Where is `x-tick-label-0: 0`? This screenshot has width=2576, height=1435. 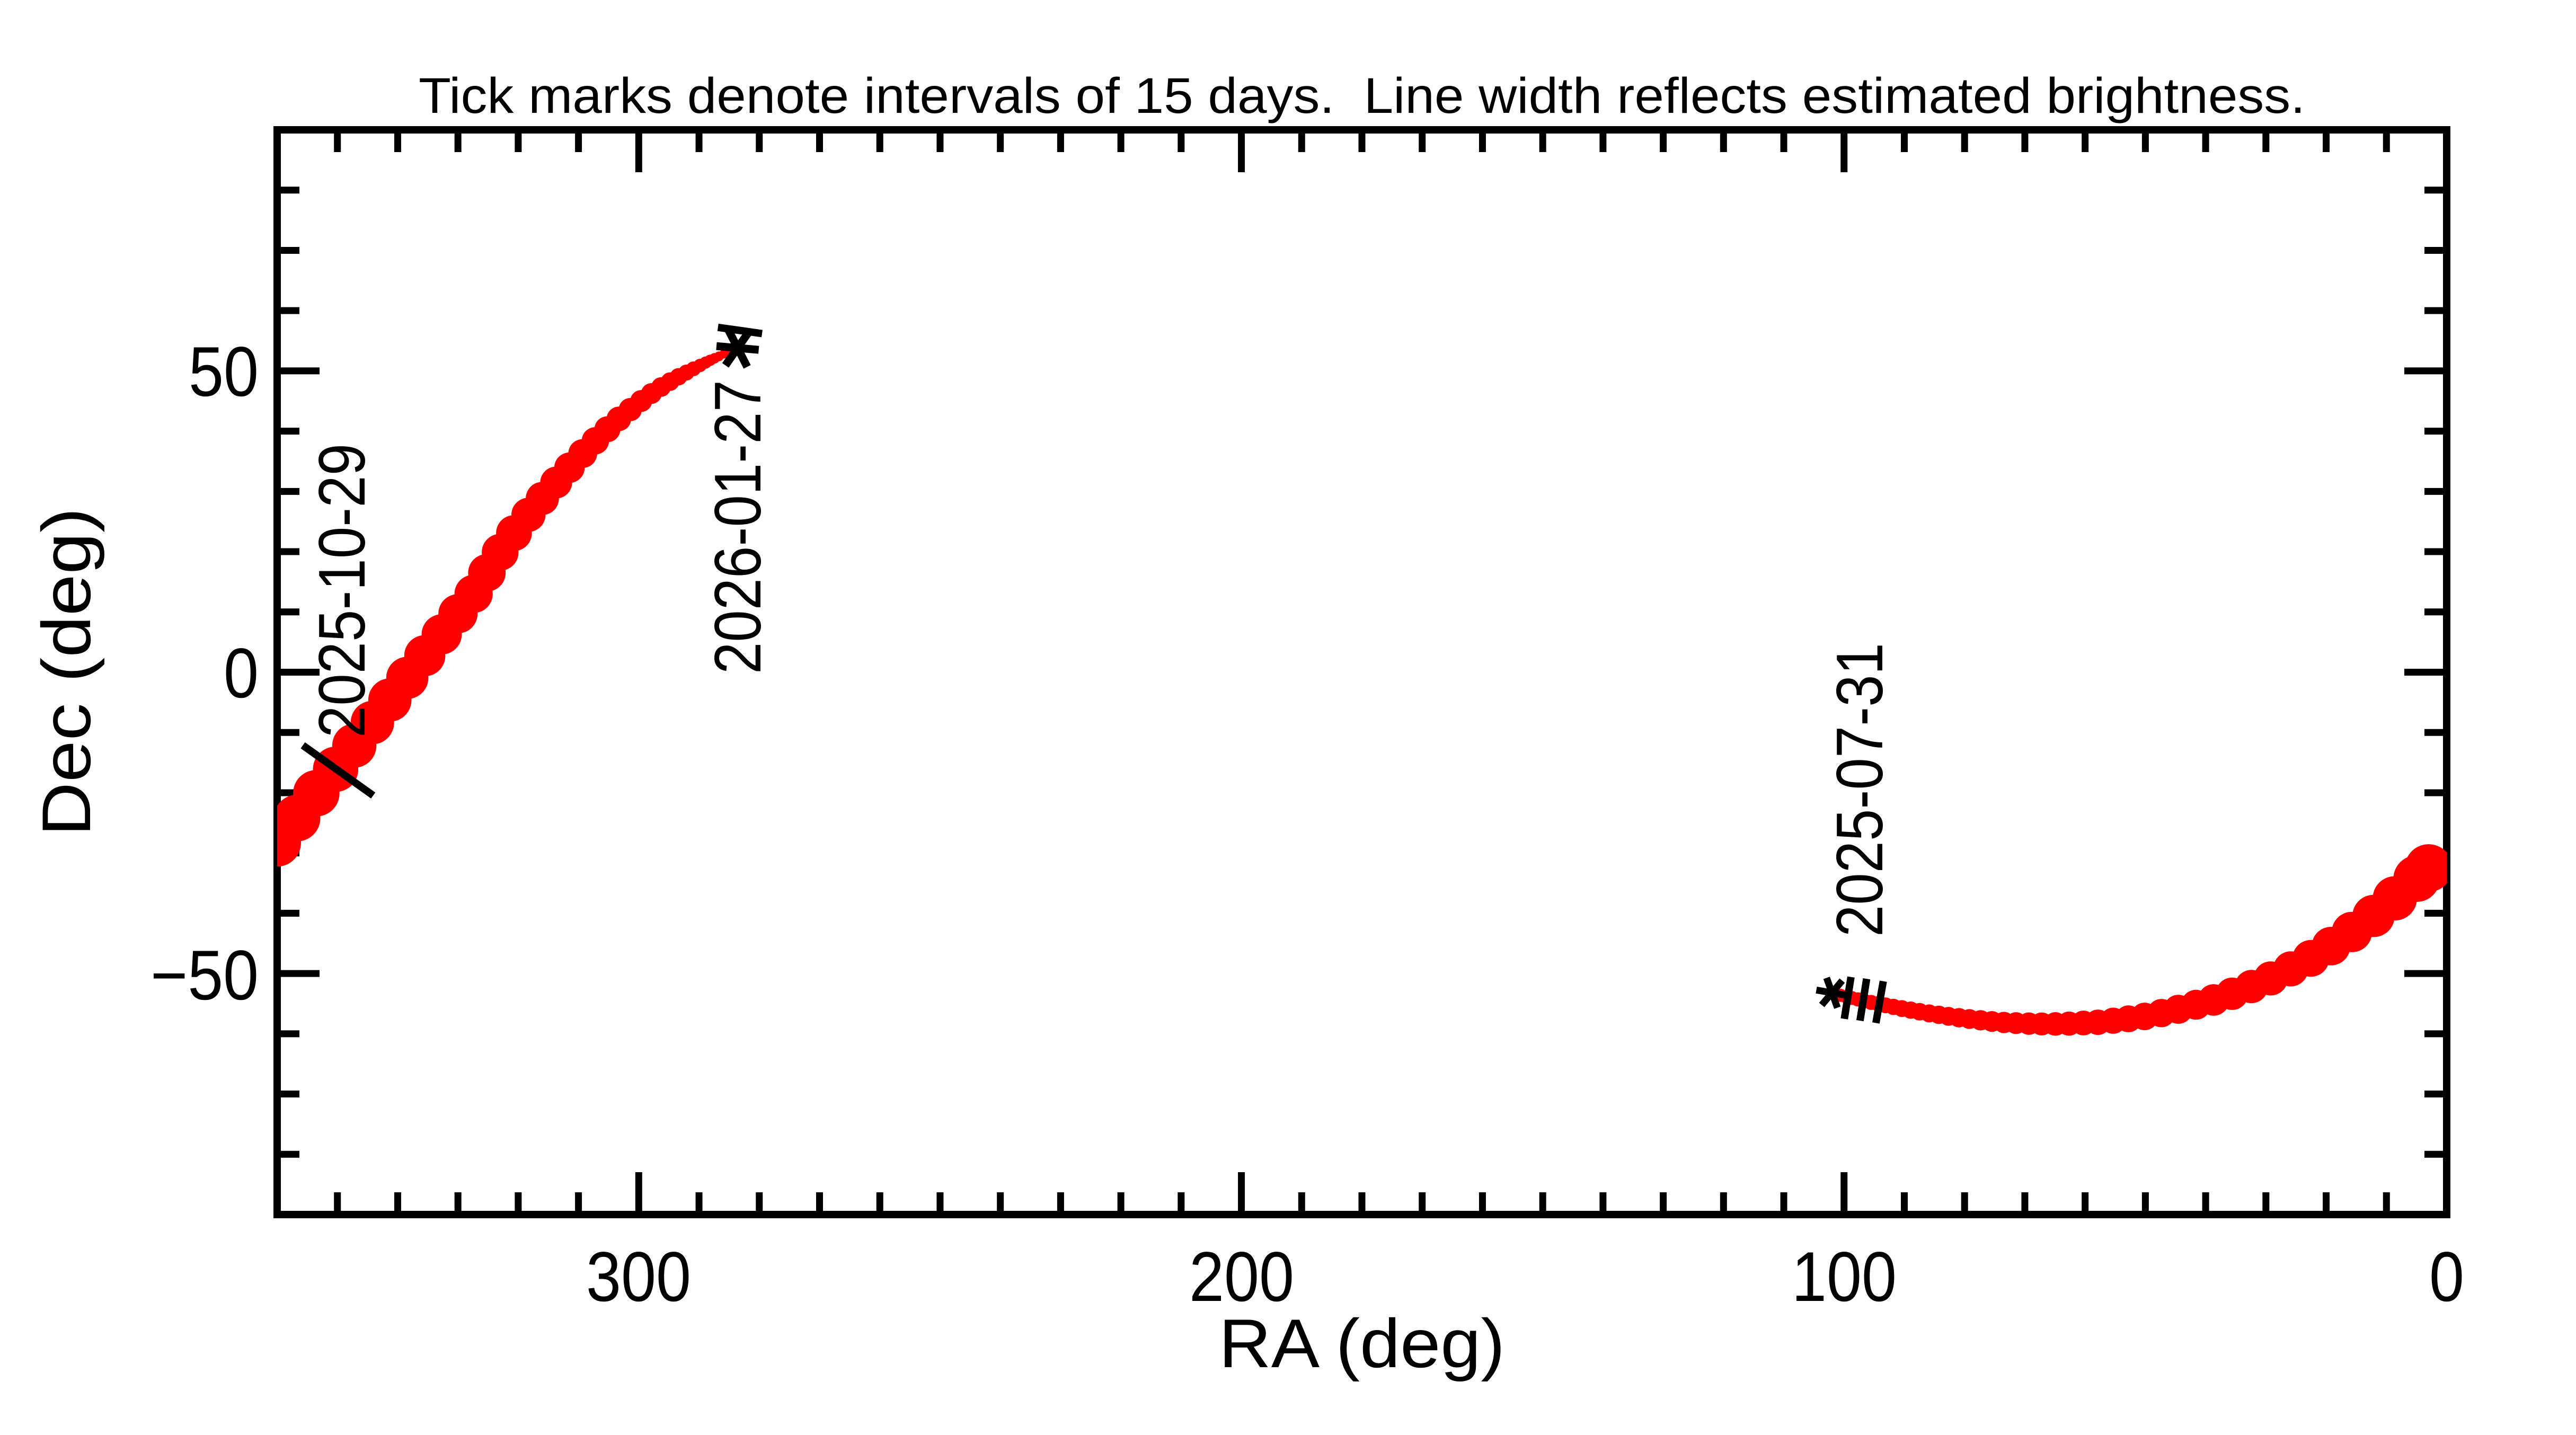
x-tick-label-0: 0 is located at coordinates (2446, 1277).